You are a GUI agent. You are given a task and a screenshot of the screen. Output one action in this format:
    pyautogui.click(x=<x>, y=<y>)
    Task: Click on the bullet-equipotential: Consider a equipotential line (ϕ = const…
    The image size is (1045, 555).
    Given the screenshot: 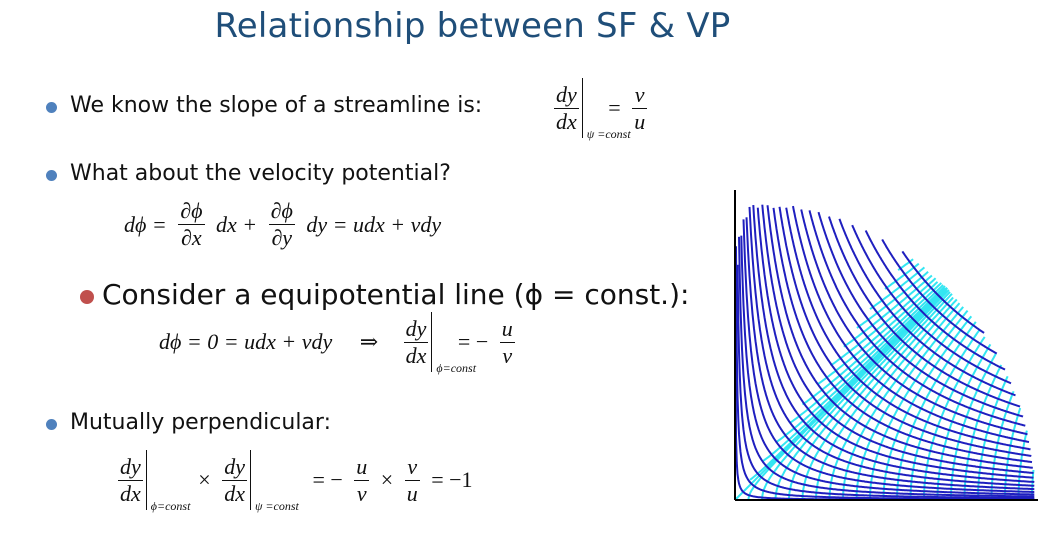 What is the action you would take?
    pyautogui.click(x=396, y=294)
    